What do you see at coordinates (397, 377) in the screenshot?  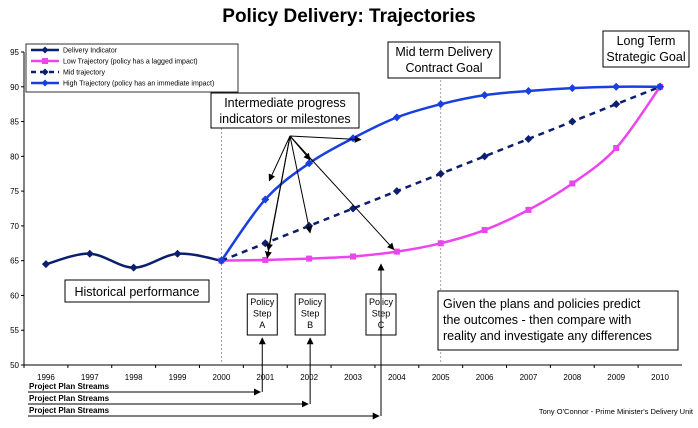 I see `x-tick-label: 2004` at bounding box center [397, 377].